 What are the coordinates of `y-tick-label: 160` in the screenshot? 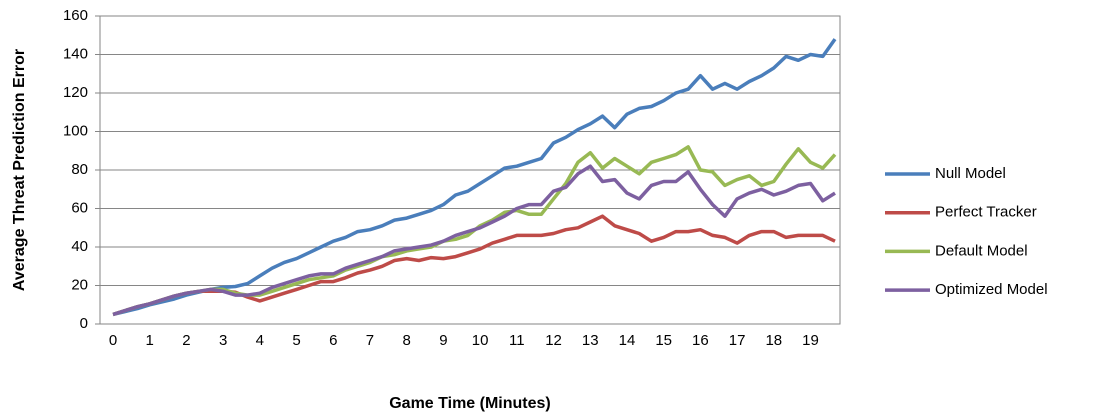 It's located at (75, 15).